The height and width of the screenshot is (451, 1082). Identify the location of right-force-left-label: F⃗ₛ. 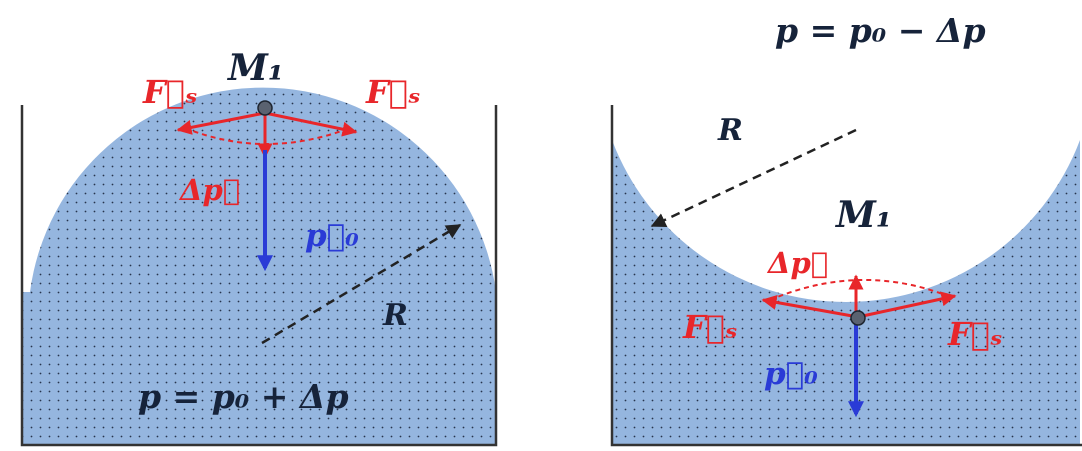
(710, 327).